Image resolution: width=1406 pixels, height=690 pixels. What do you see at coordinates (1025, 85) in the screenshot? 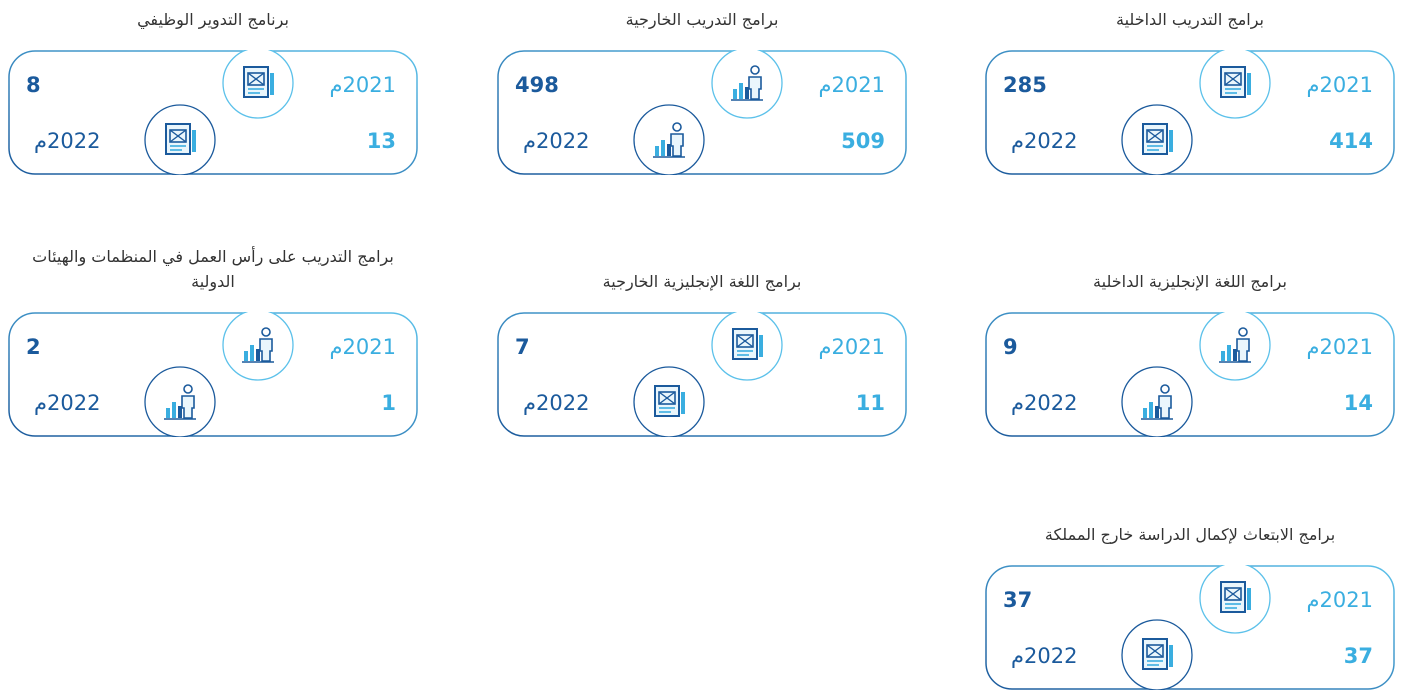
I see `value-2021: 285` at bounding box center [1025, 85].